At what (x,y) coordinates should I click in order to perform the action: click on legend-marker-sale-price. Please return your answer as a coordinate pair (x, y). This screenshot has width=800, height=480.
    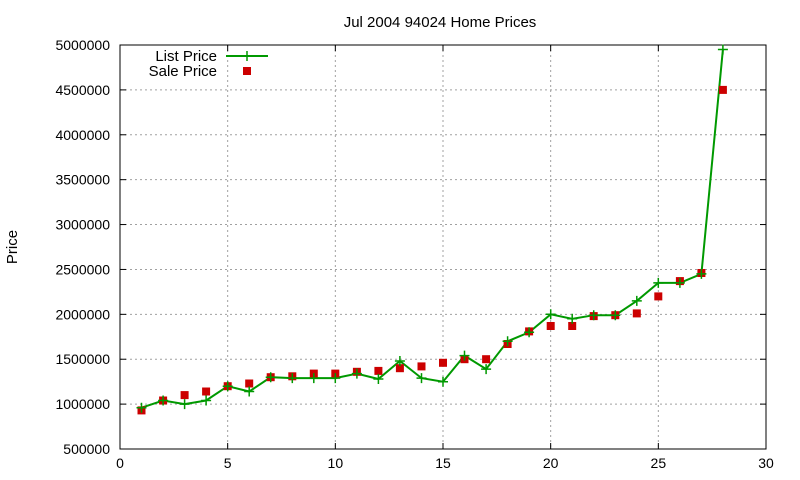
    Looking at the image, I should click on (247, 71).